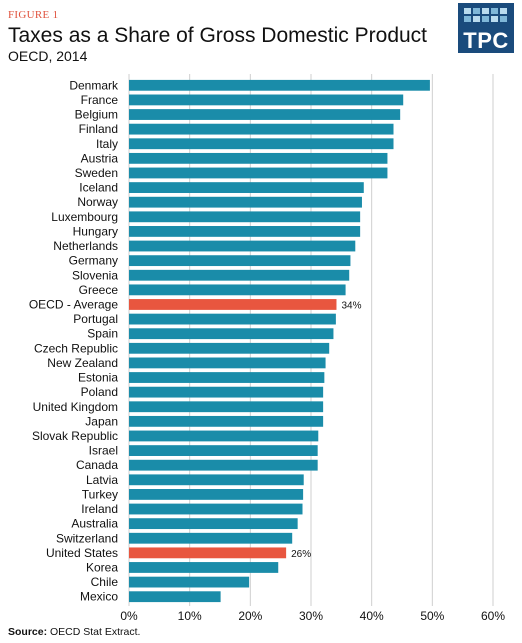 This screenshot has height=643, width=522. What do you see at coordinates (266, 100) in the screenshot?
I see `bar-france` at bounding box center [266, 100].